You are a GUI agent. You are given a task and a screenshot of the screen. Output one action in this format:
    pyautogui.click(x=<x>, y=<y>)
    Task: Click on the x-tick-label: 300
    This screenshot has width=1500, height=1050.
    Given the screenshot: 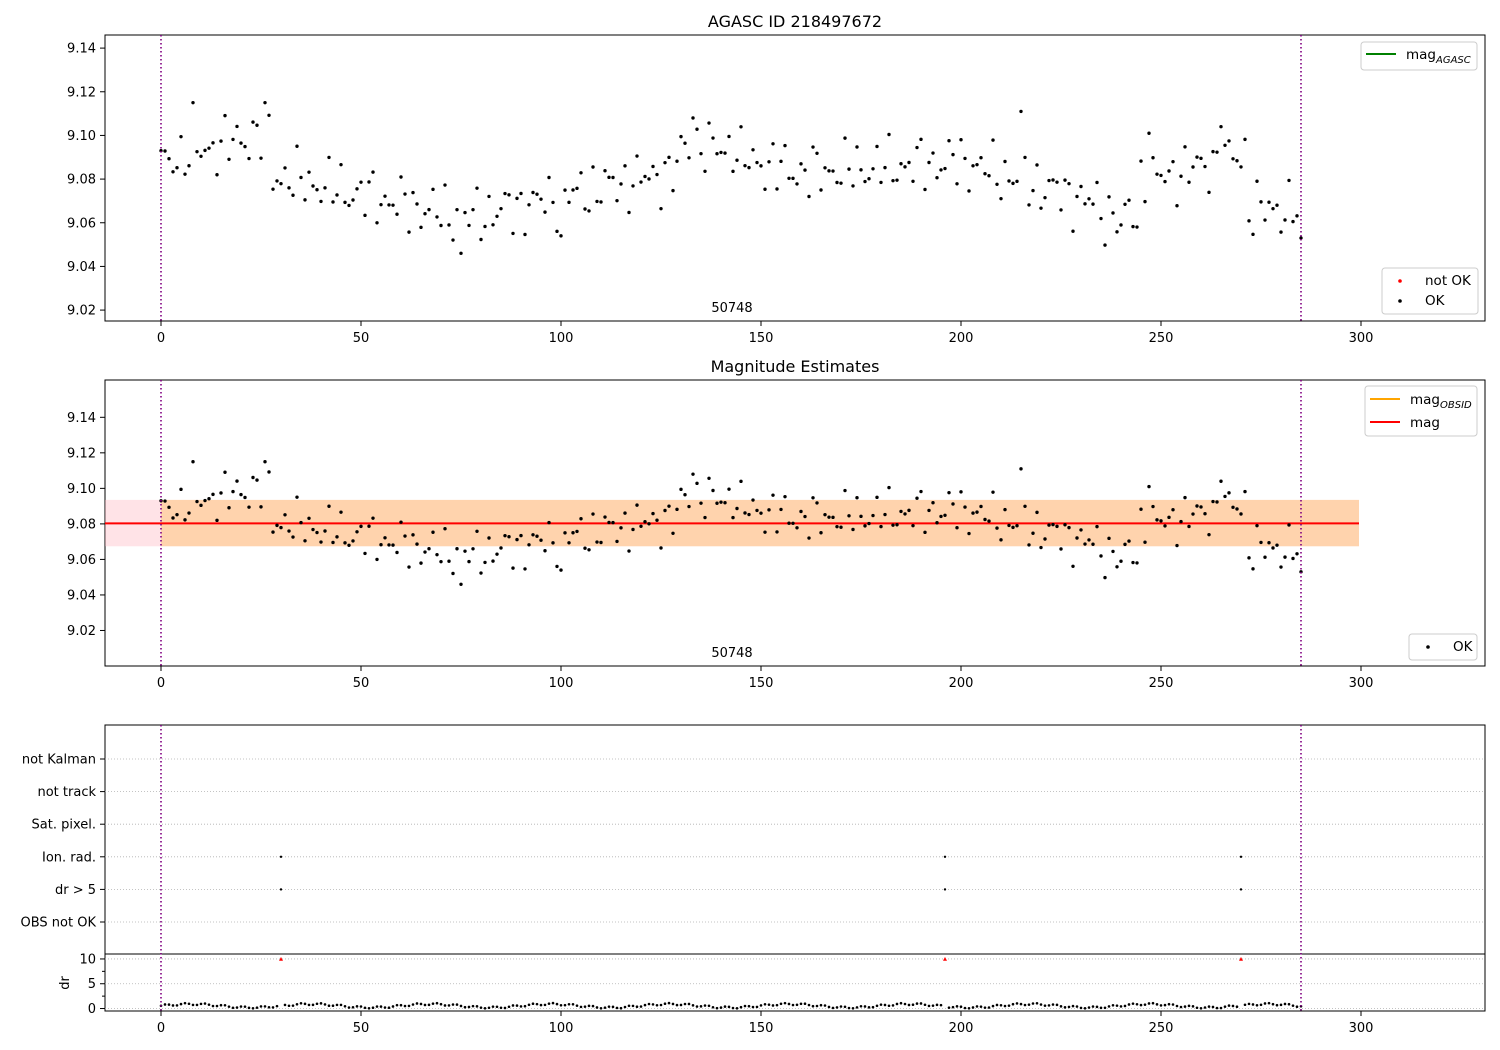 What is the action you would take?
    pyautogui.click(x=1361, y=338)
    